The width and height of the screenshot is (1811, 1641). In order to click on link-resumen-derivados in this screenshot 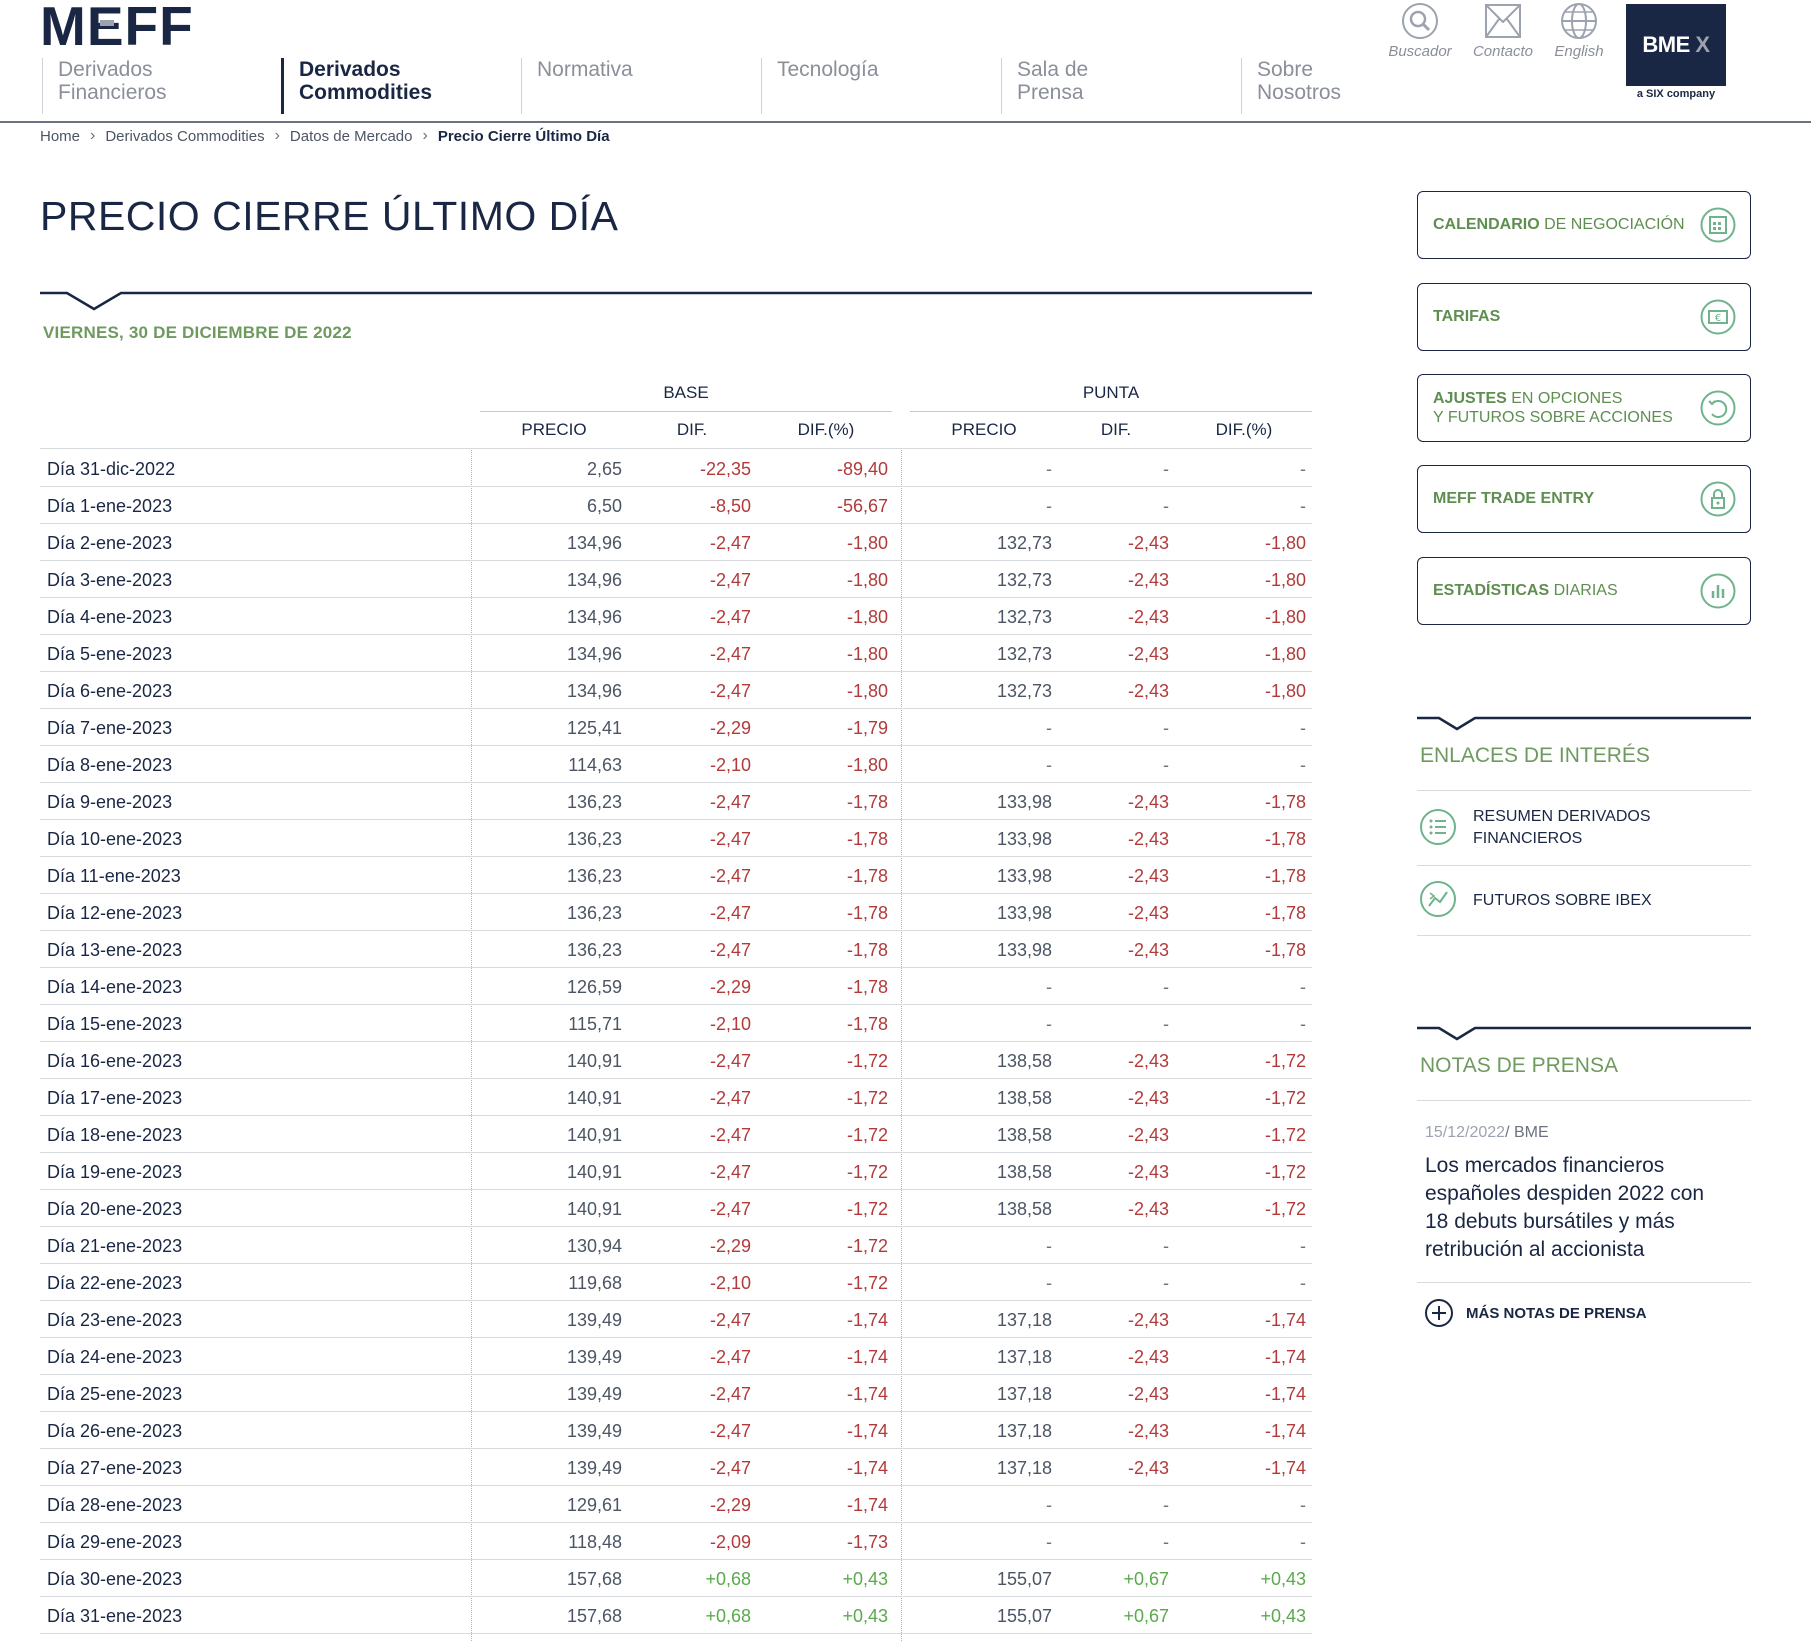, I will do `click(1584, 832)`.